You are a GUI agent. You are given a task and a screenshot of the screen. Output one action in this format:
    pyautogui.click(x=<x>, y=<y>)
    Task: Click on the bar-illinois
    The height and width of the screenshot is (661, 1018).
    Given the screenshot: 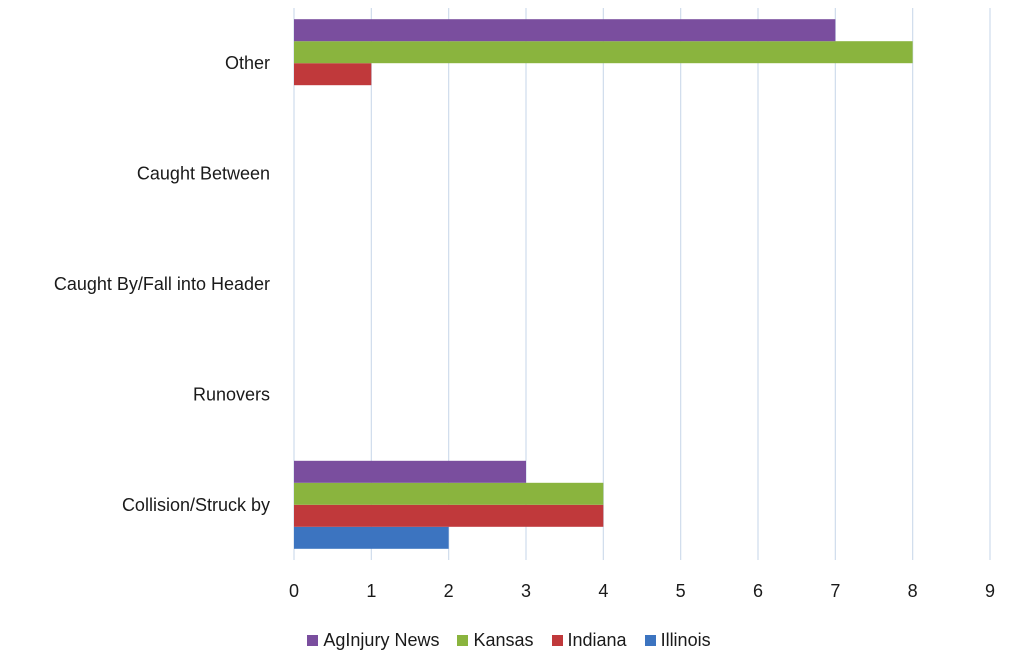 What is the action you would take?
    pyautogui.click(x=371, y=537)
    